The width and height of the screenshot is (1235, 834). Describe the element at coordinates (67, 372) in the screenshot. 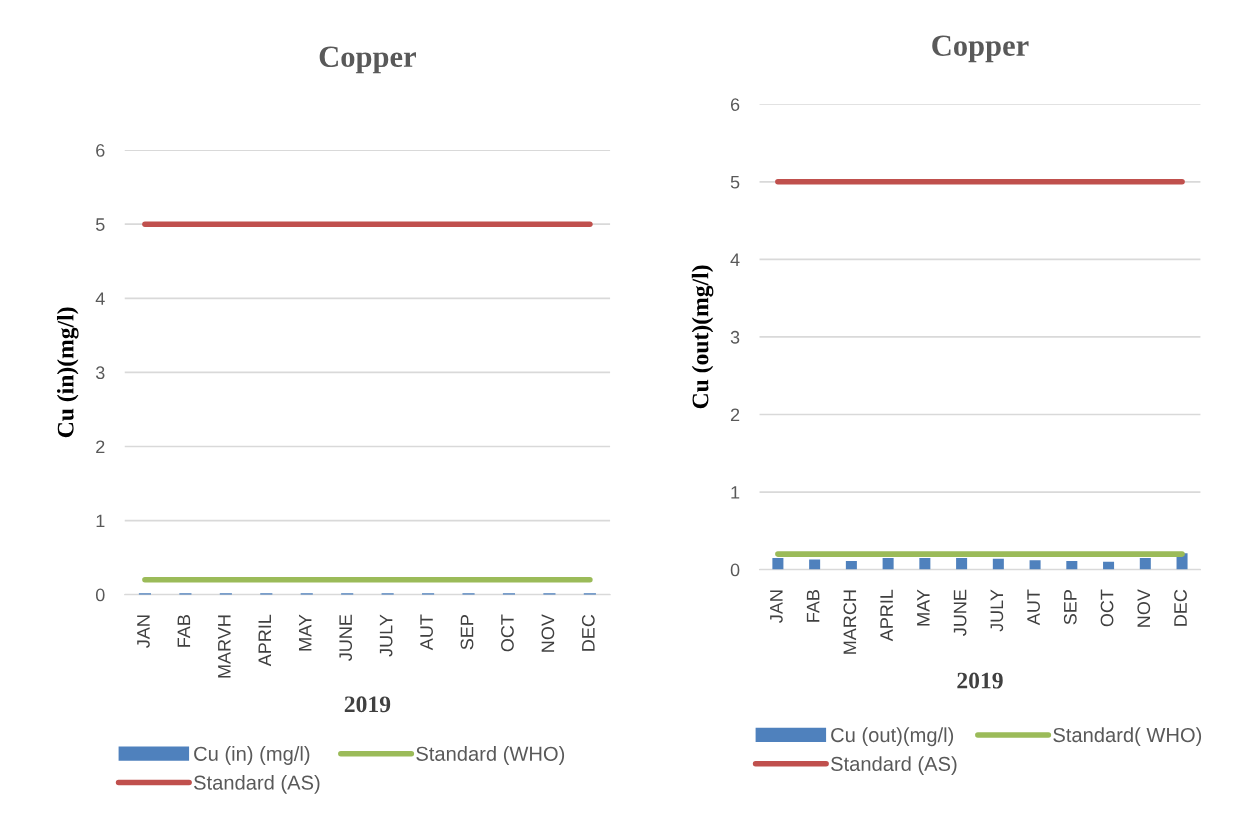

I see `y-axis-title: Cu (in)(mg/l)` at that location.